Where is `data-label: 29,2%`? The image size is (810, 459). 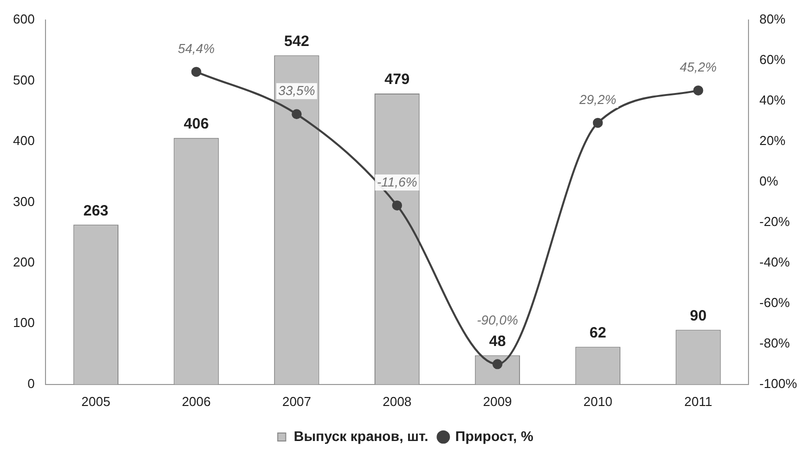 data-label: 29,2% is located at coordinates (597, 99).